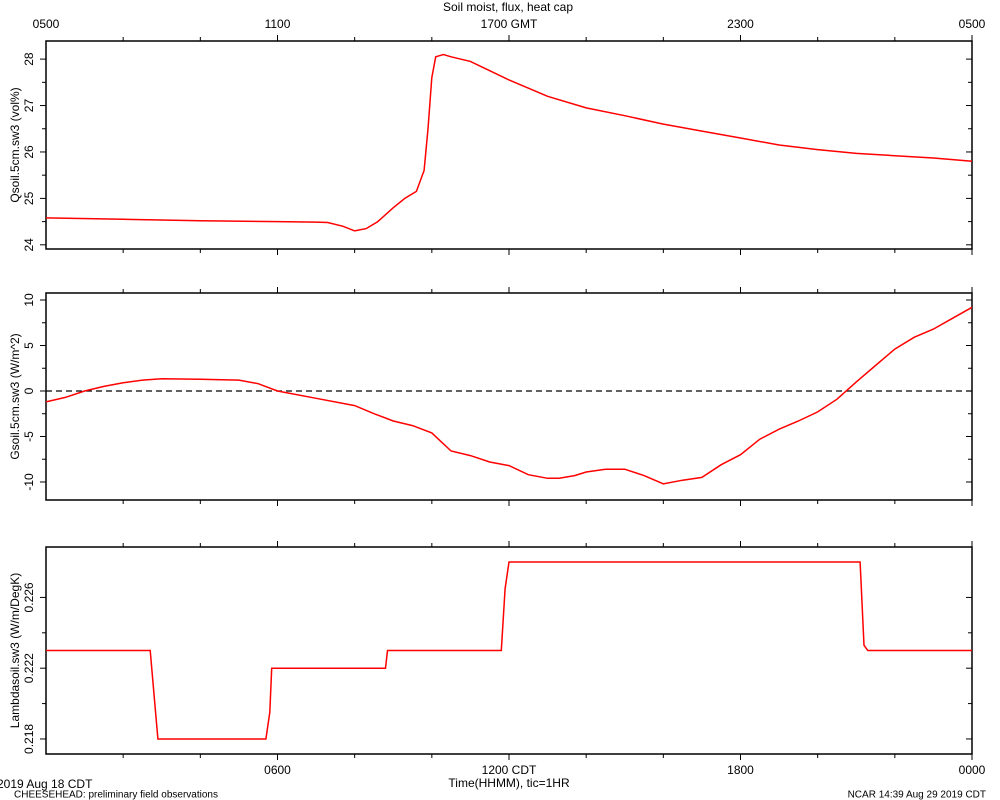  Describe the element at coordinates (740, 770) in the screenshot. I see `x-tick-label: 1800` at that location.